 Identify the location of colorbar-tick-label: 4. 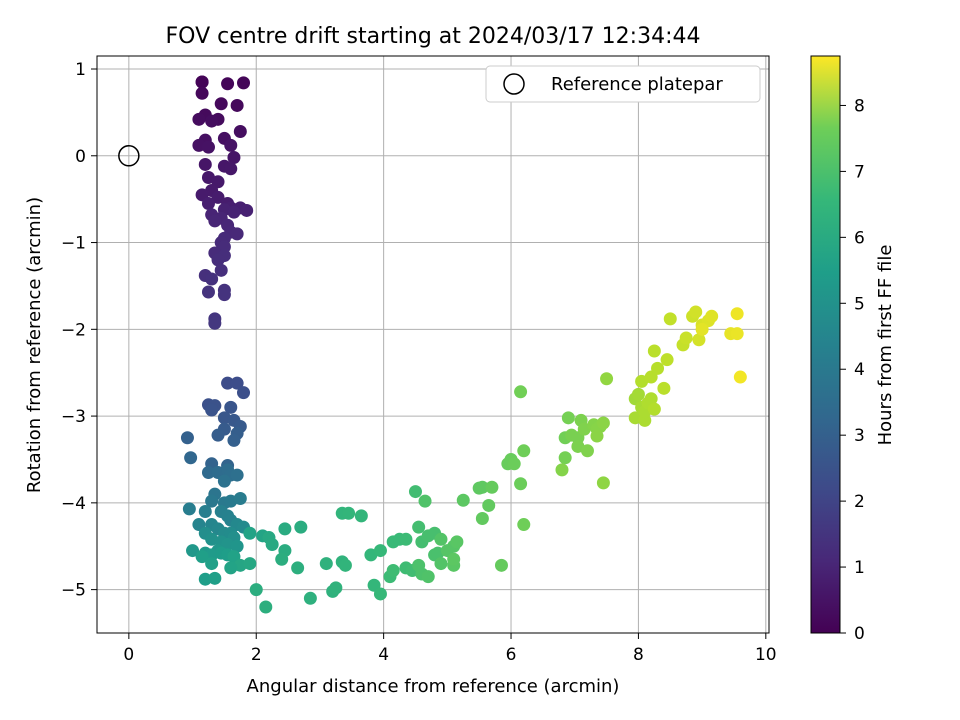
(859, 370).